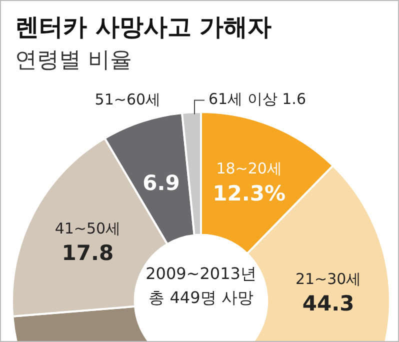 The height and width of the screenshot is (342, 399). I want to click on text: 총 449명 사망, so click(201, 298).